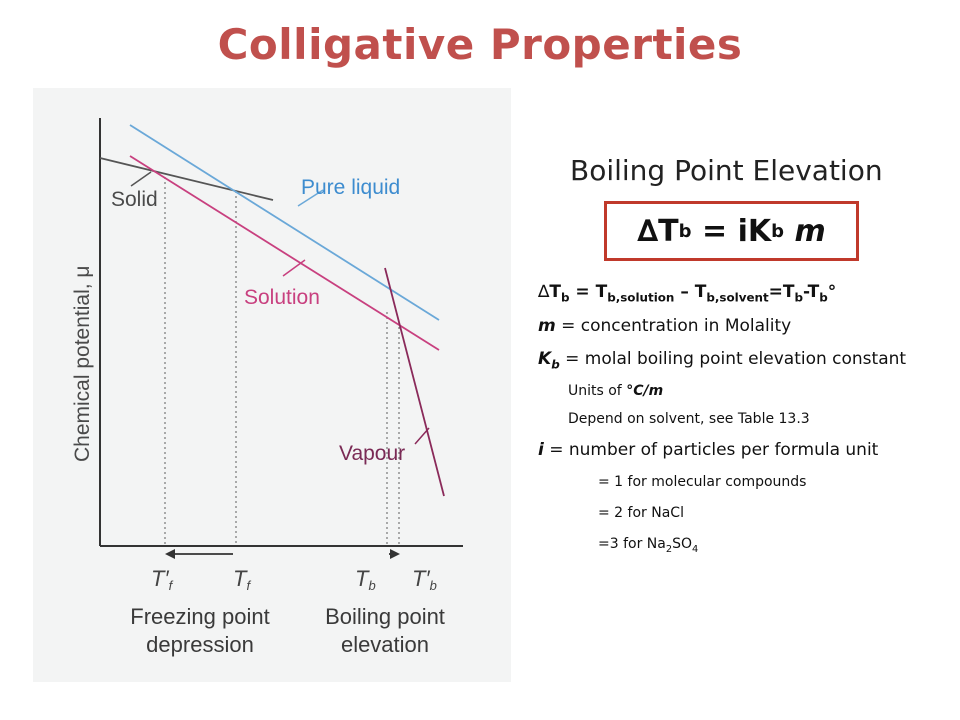 The height and width of the screenshot is (720, 960). Describe the element at coordinates (480, 44) in the screenshot. I see `slide-title: Colligative Properties` at that location.